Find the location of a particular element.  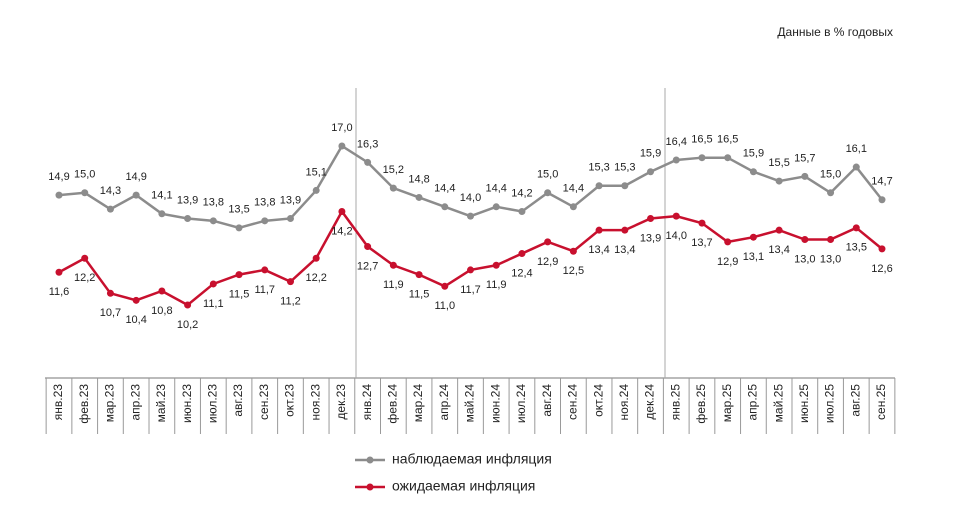

x-tick-label: авг.25 is located at coordinates (855, 400).